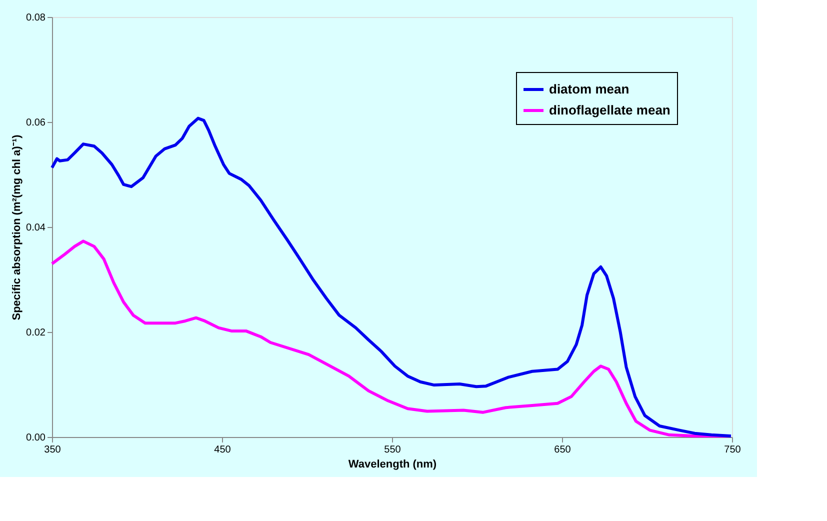 This screenshot has height=521, width=827. I want to click on x-tick-label: 650, so click(563, 450).